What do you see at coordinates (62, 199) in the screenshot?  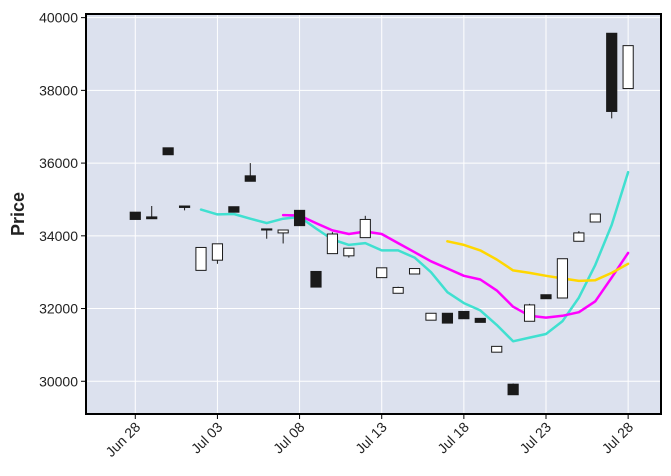 I see `y-axis-ticks: 30000 32000 34000 36000 38000 40000` at bounding box center [62, 199].